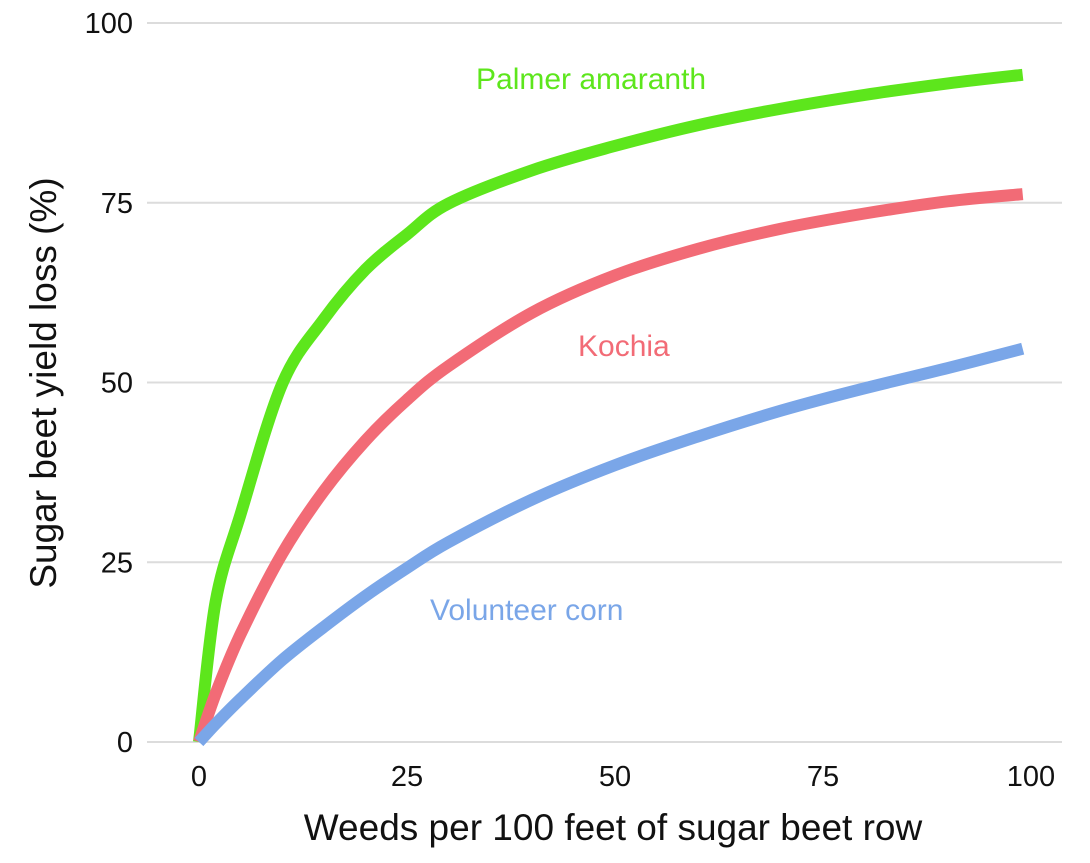 The width and height of the screenshot is (1090, 863). What do you see at coordinates (199, 777) in the screenshot?
I see `x-tick-label: 0` at bounding box center [199, 777].